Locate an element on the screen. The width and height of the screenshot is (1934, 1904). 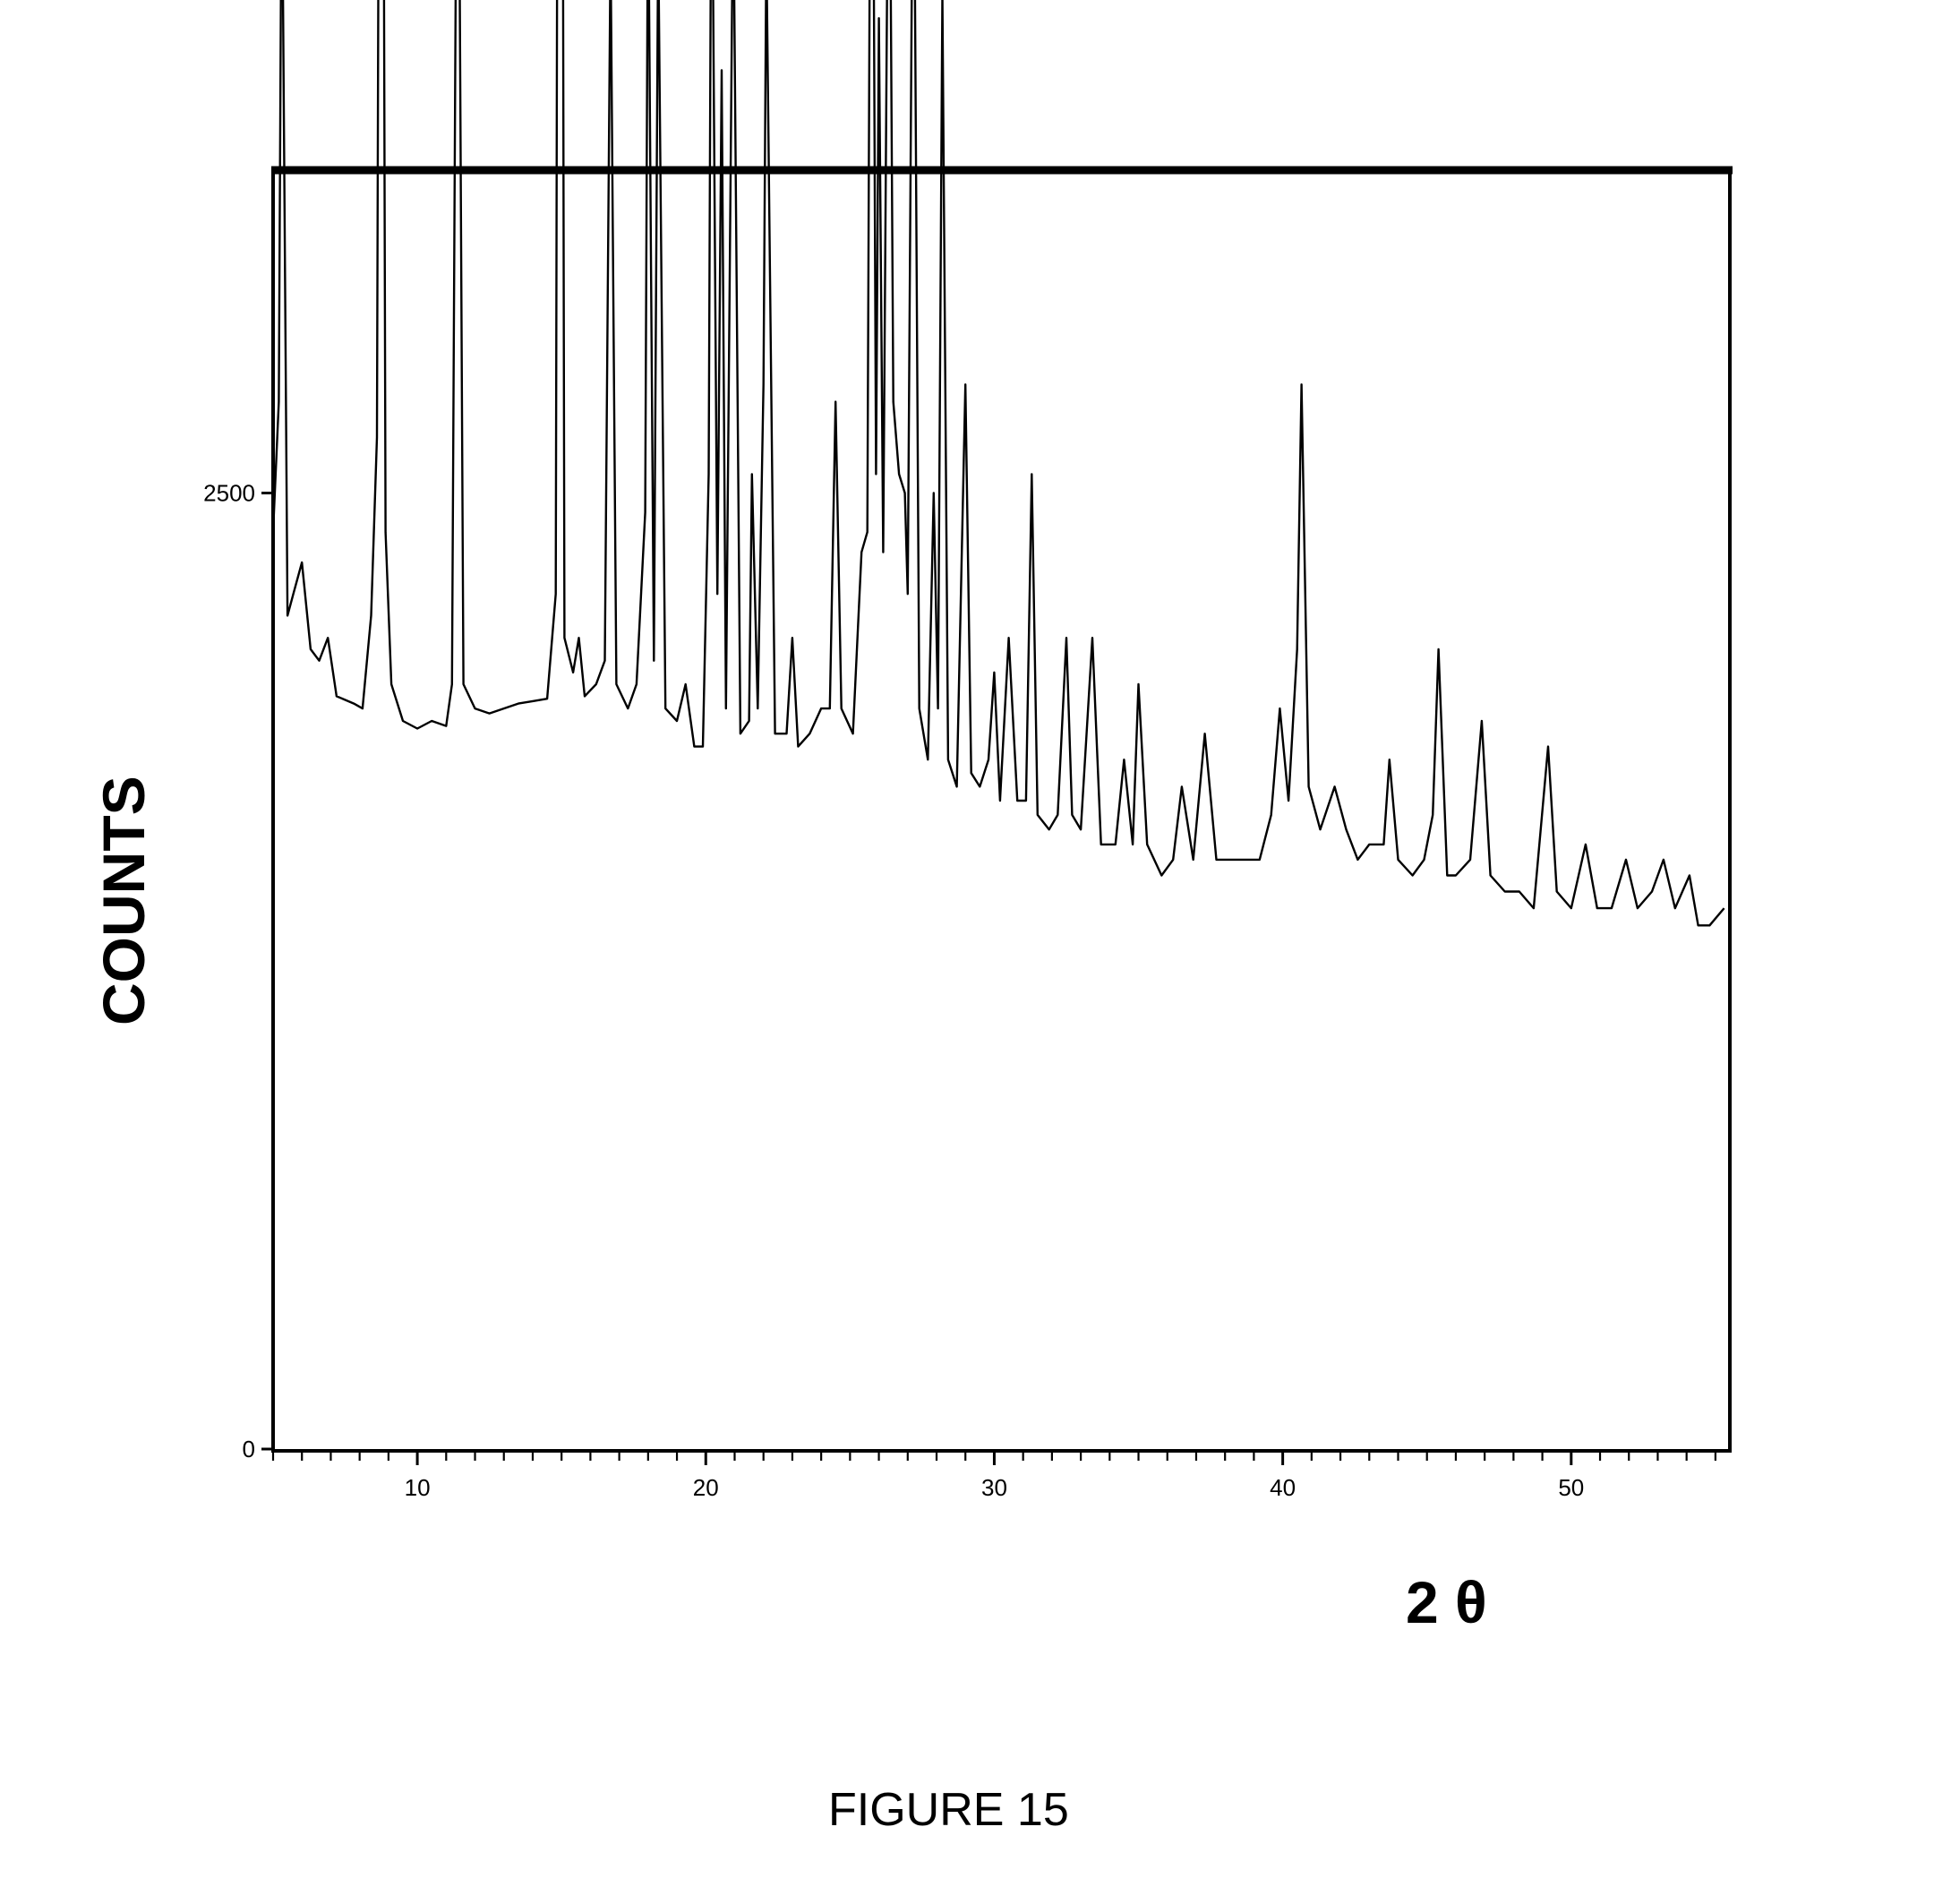
x-tick-label: 30 is located at coordinates (994, 1487).